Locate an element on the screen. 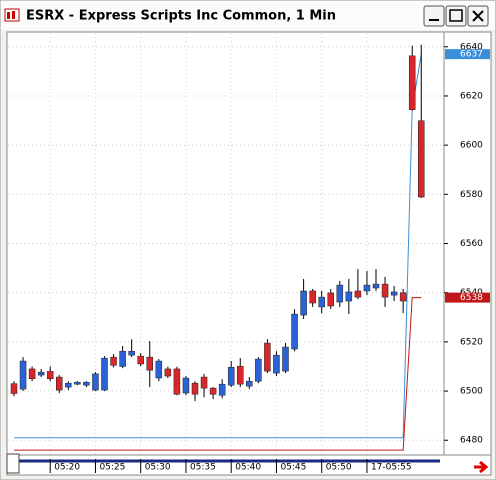  x-tick-label: 05:30 is located at coordinates (158, 468).